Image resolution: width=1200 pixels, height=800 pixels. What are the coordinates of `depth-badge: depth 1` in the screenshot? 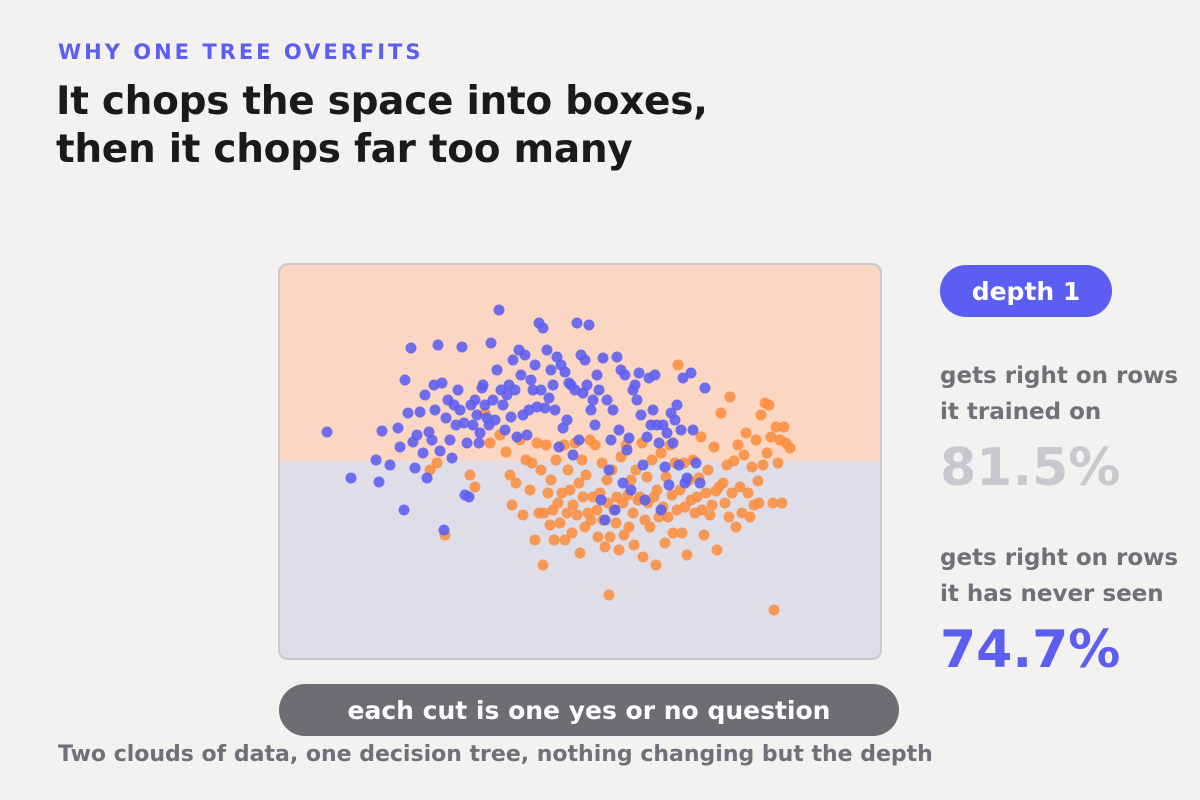 It's located at (1026, 291).